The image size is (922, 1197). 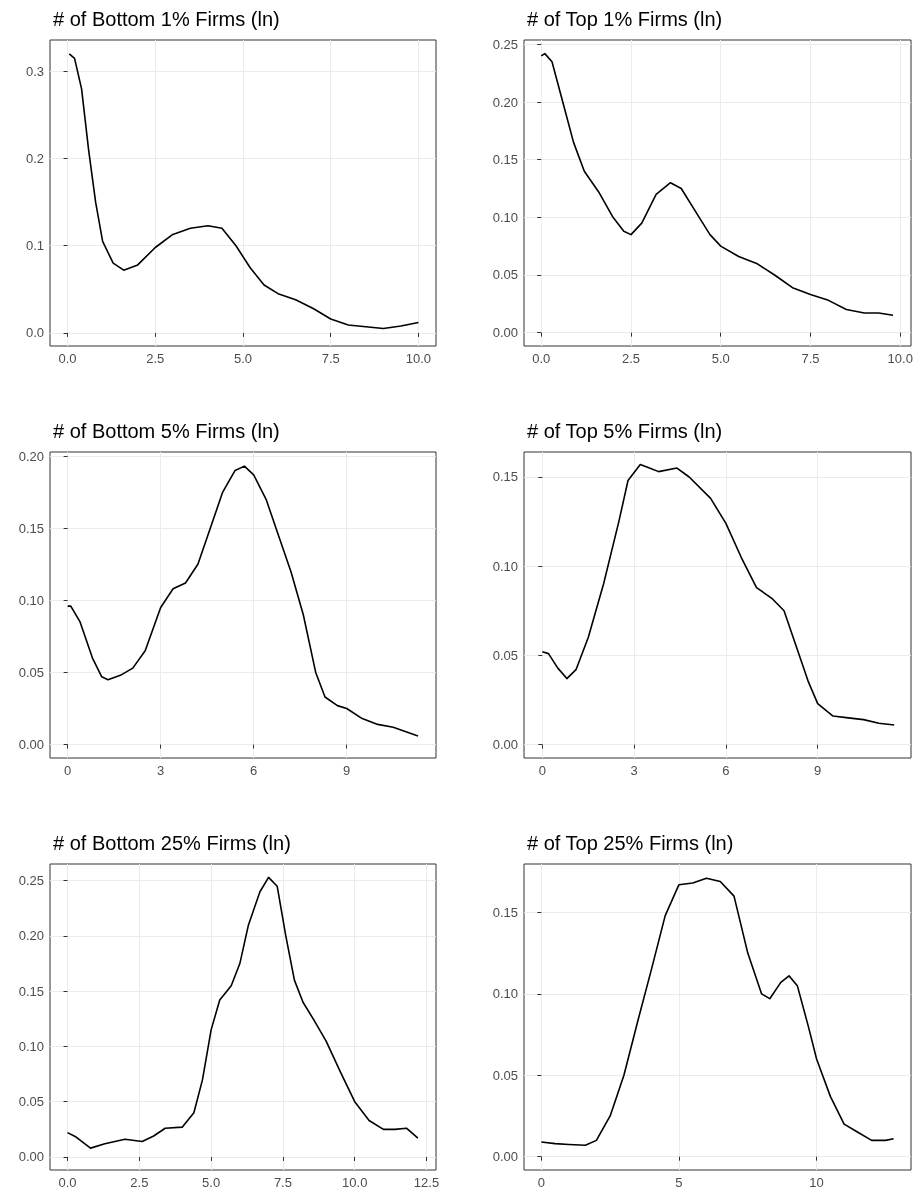 What do you see at coordinates (166, 19) in the screenshot?
I see `chart-title: # of Bottom 1% Firms (ln)` at bounding box center [166, 19].